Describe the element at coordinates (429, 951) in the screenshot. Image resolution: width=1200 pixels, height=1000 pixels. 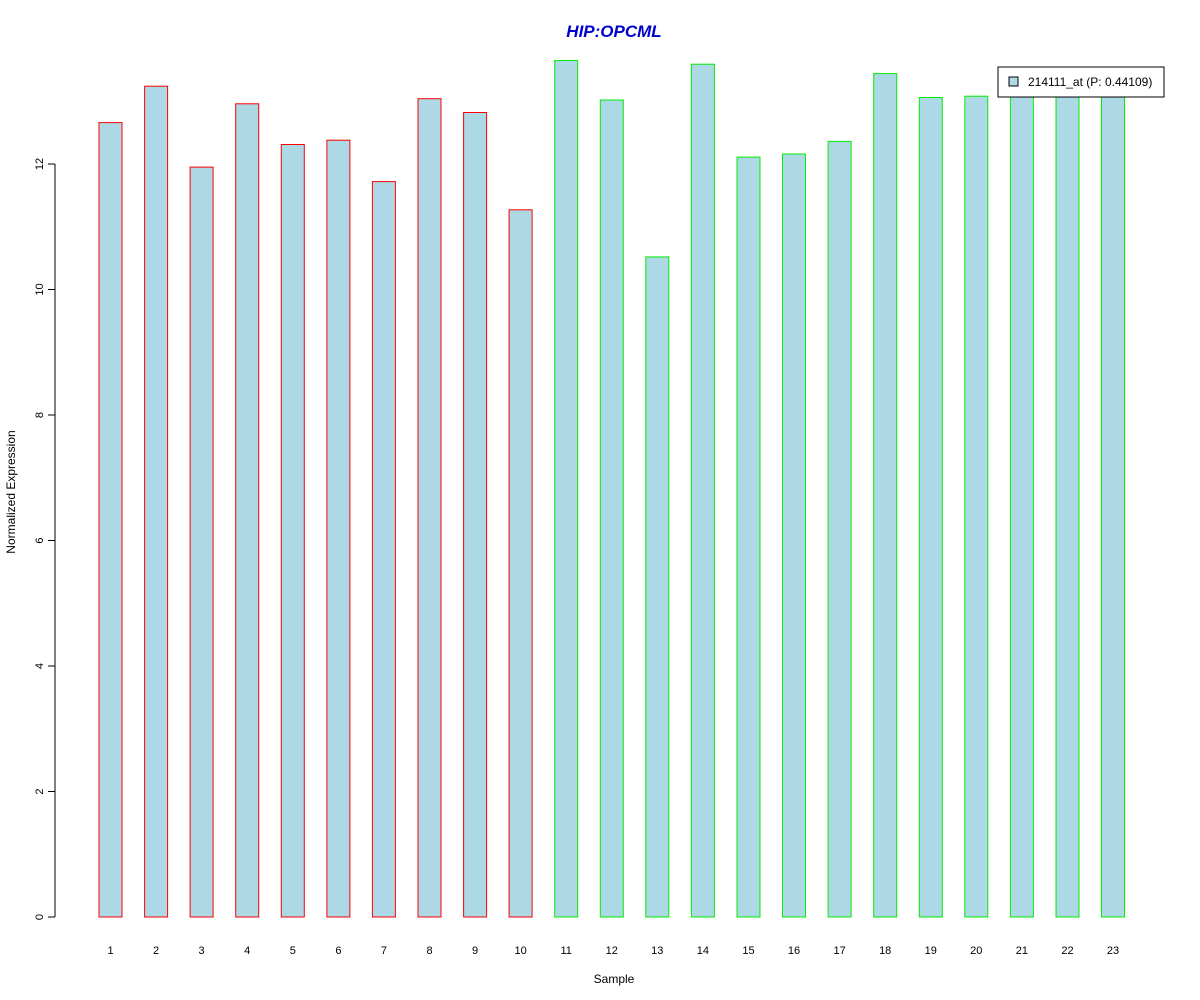
I see `x-tick-label: 8` at that location.